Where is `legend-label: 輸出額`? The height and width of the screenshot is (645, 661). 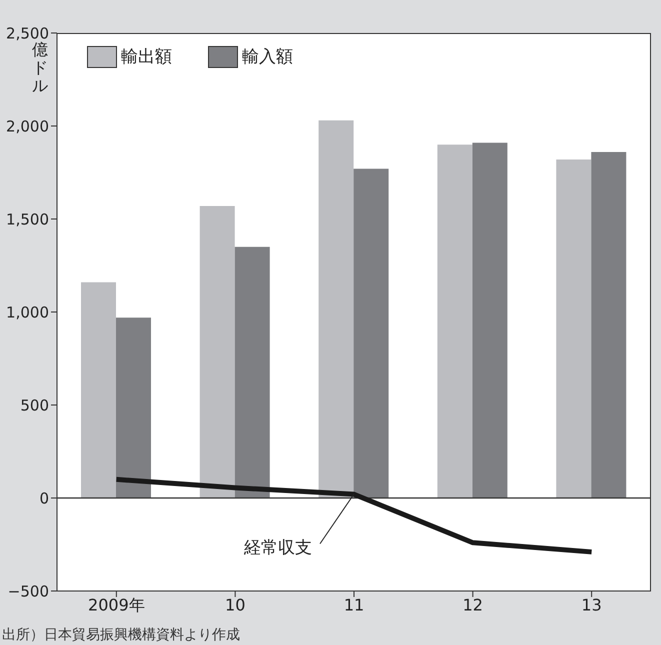 legend-label: 輸出額 is located at coordinates (146, 57).